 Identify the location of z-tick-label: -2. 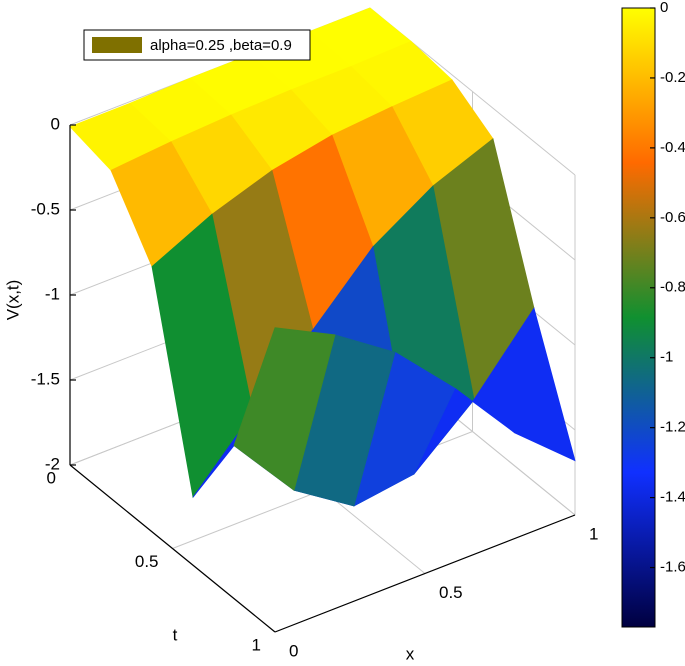
(52, 463).